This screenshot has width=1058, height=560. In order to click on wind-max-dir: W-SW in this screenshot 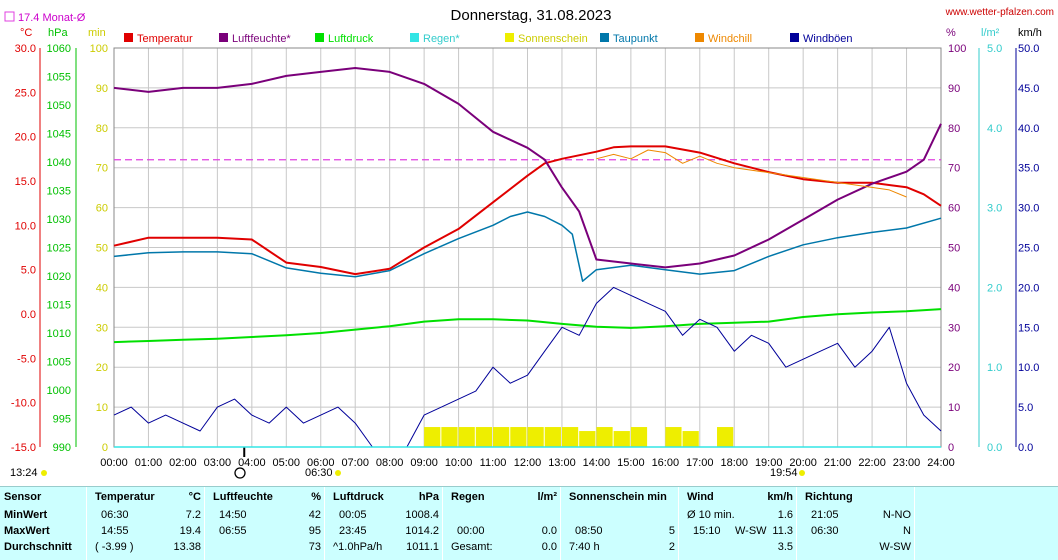, I will do `click(751, 531)`.